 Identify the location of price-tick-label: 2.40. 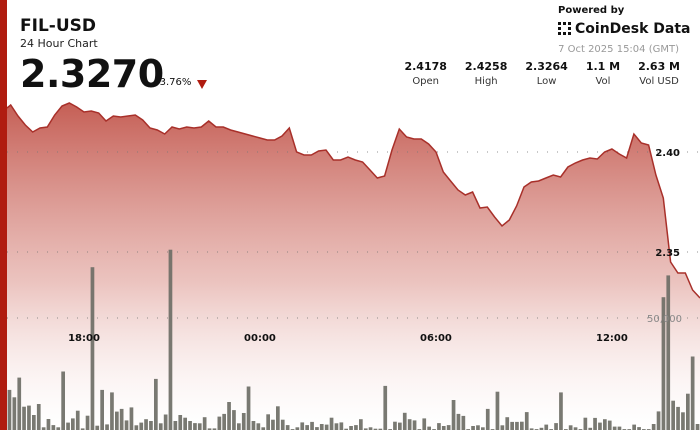
(667, 153).